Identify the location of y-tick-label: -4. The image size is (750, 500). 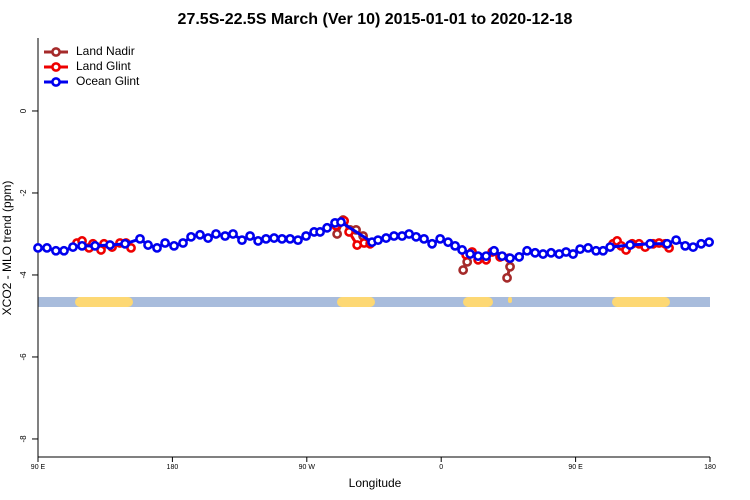
(23, 275).